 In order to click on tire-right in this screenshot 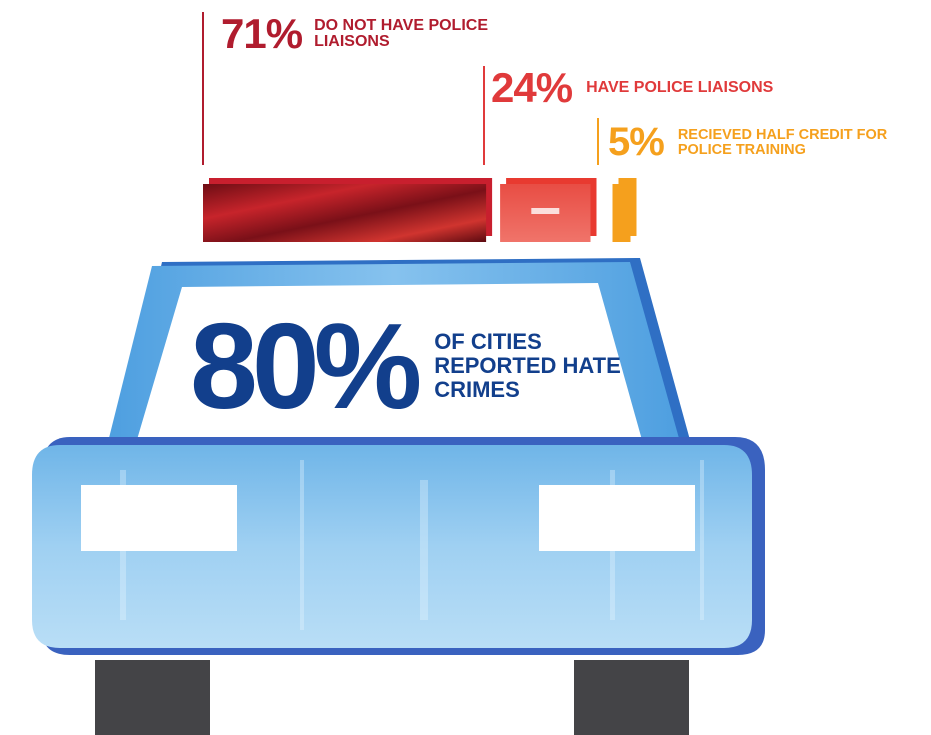, I will do `click(631, 697)`.